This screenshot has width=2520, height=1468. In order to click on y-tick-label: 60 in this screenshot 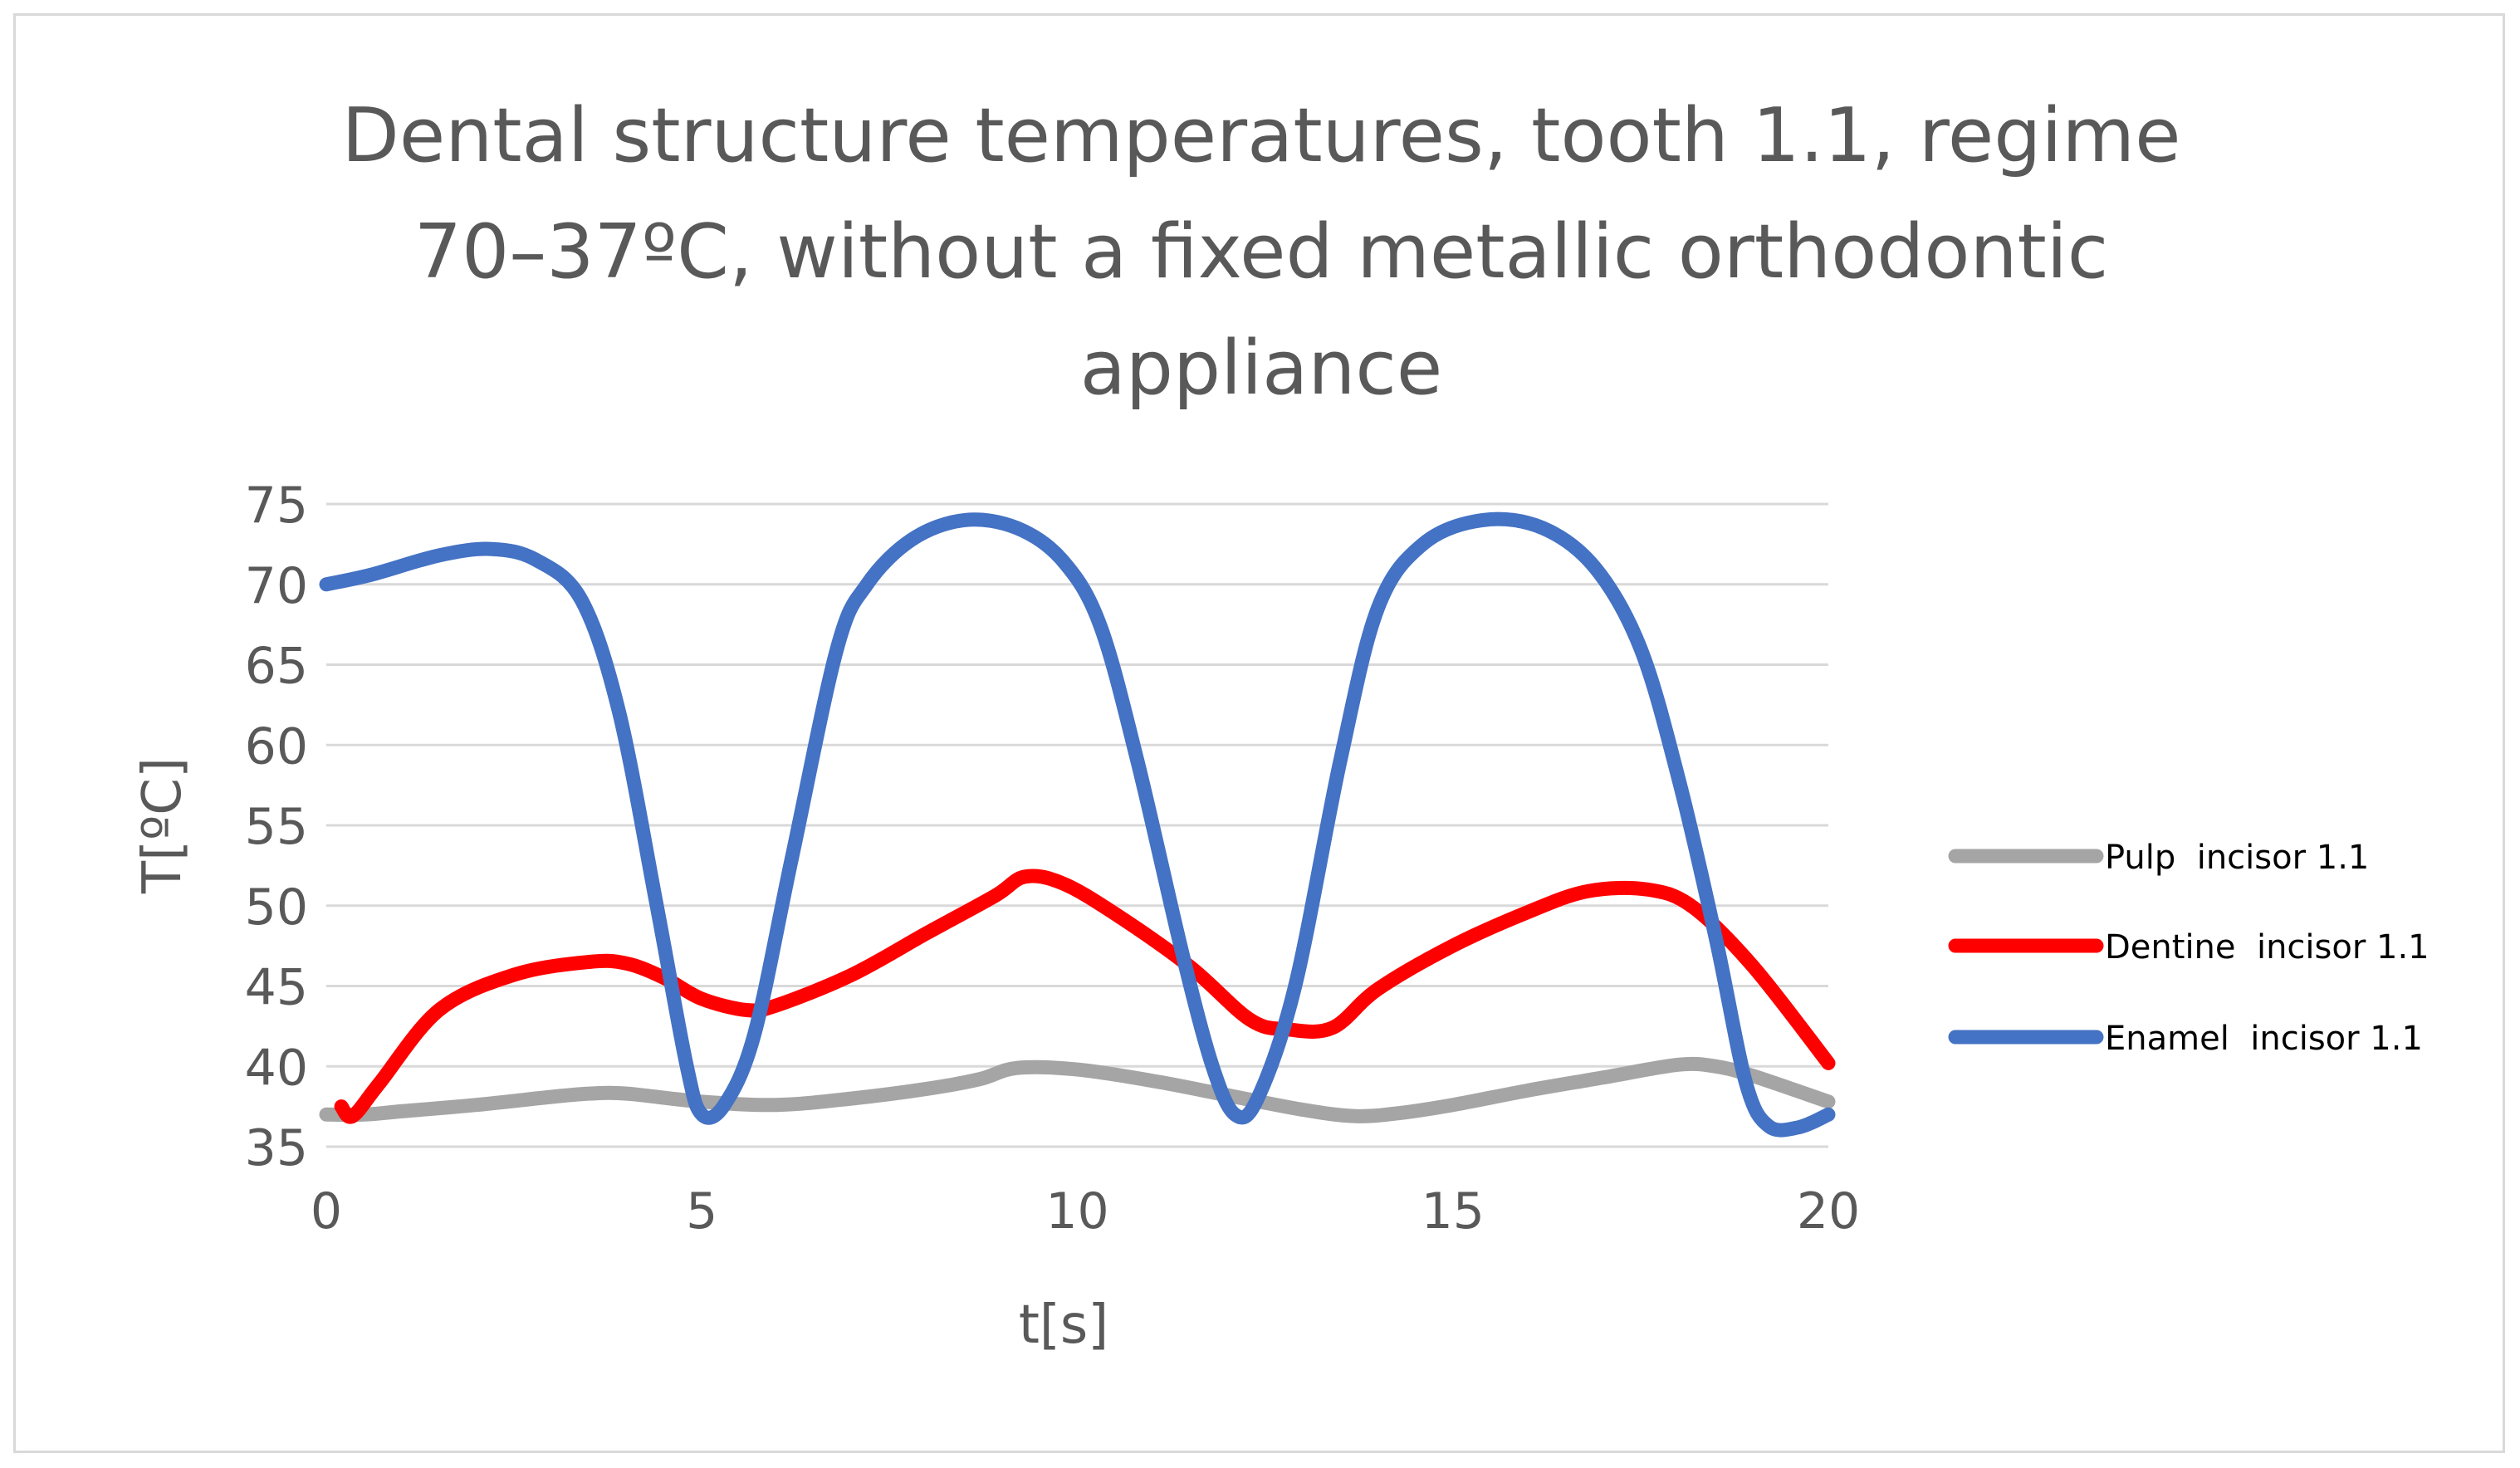, I will do `click(276, 747)`.